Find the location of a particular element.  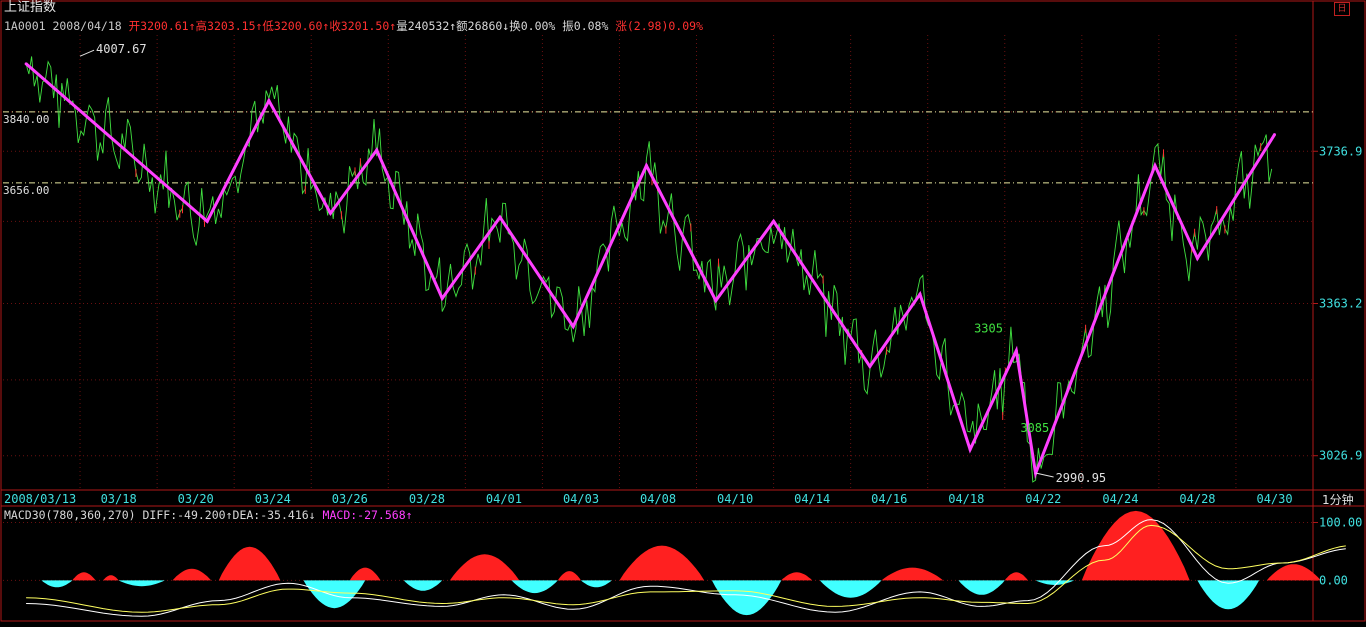

macd-y-ticks: 100.00 0.00 is located at coordinates (1337, 551).